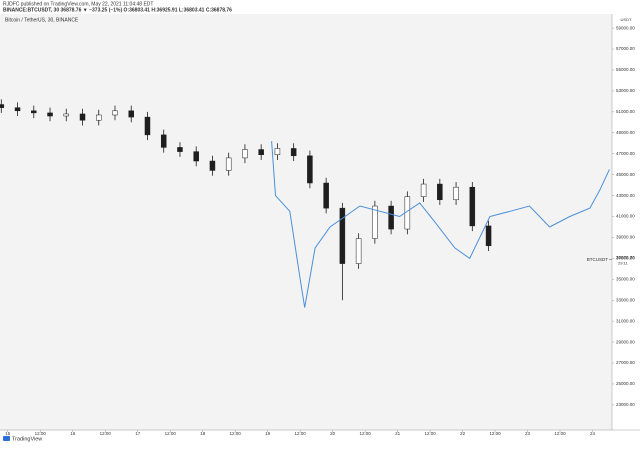  I want to click on x-tick-label: 19, so click(268, 433).